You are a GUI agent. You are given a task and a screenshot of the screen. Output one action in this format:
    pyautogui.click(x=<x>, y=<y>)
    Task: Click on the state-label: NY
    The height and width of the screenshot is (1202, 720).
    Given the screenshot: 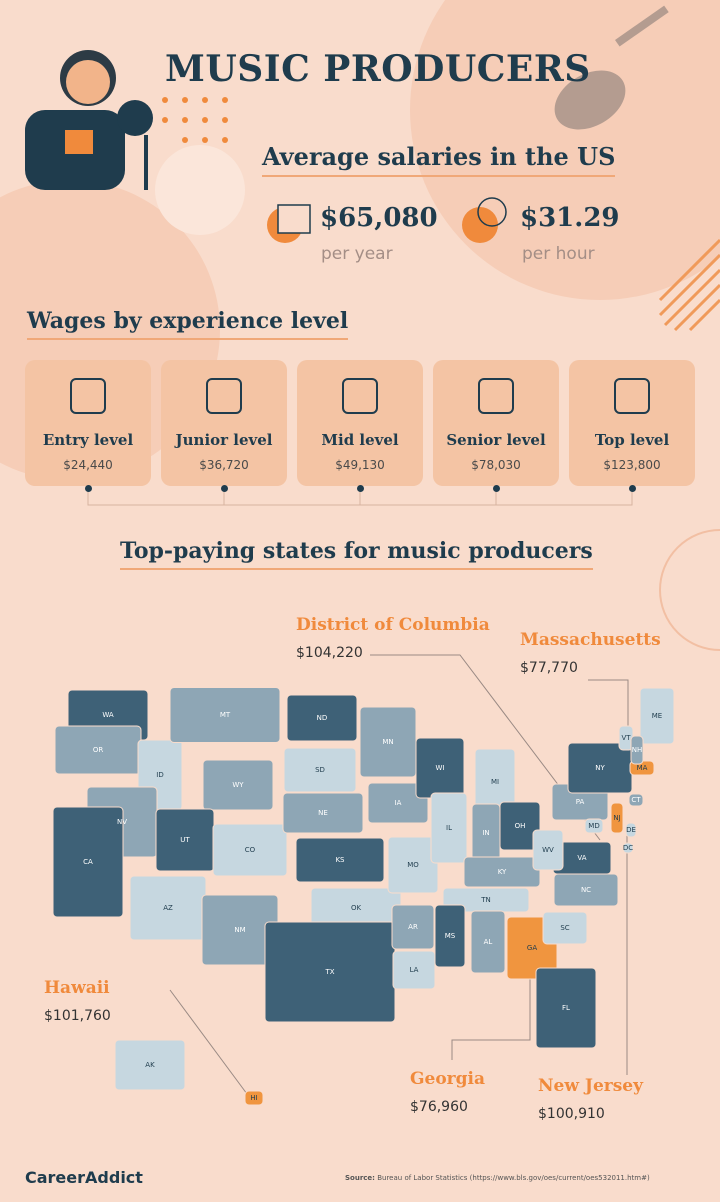 What is the action you would take?
    pyautogui.click(x=600, y=768)
    